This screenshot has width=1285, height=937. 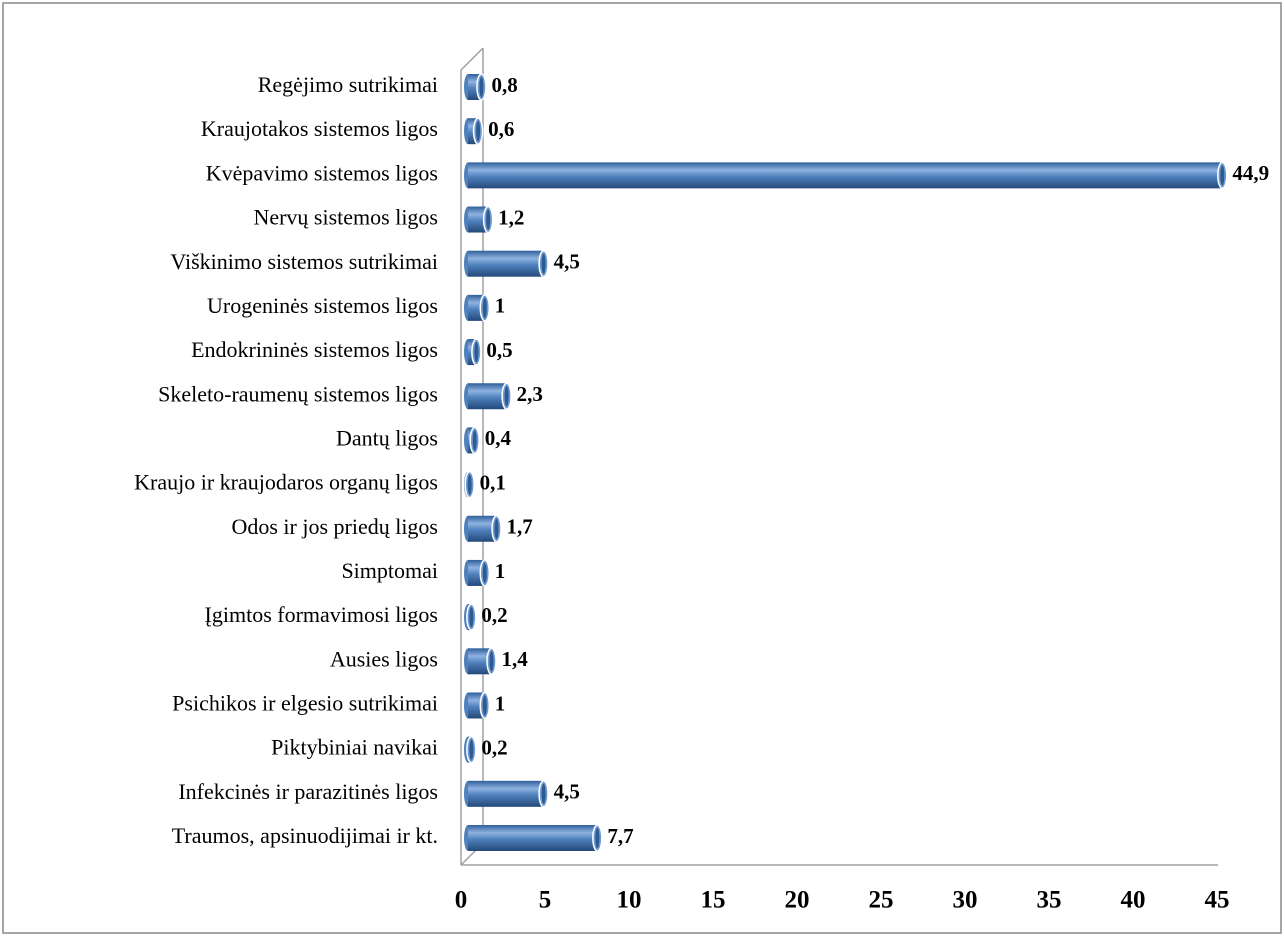 I want to click on value-label: 44,9, so click(x=1250, y=173).